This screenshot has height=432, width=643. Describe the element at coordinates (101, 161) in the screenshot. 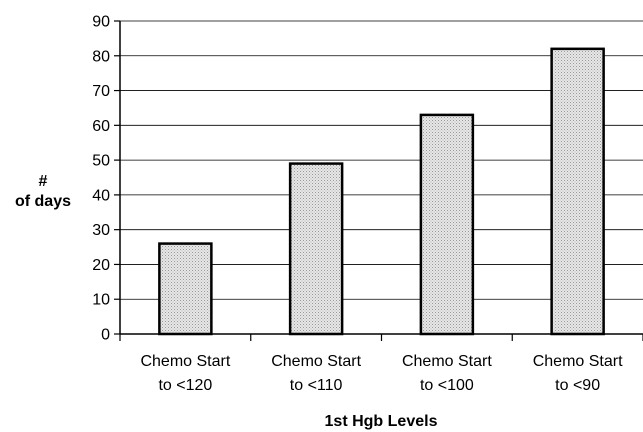

I see `y-tick-label: 50` at that location.